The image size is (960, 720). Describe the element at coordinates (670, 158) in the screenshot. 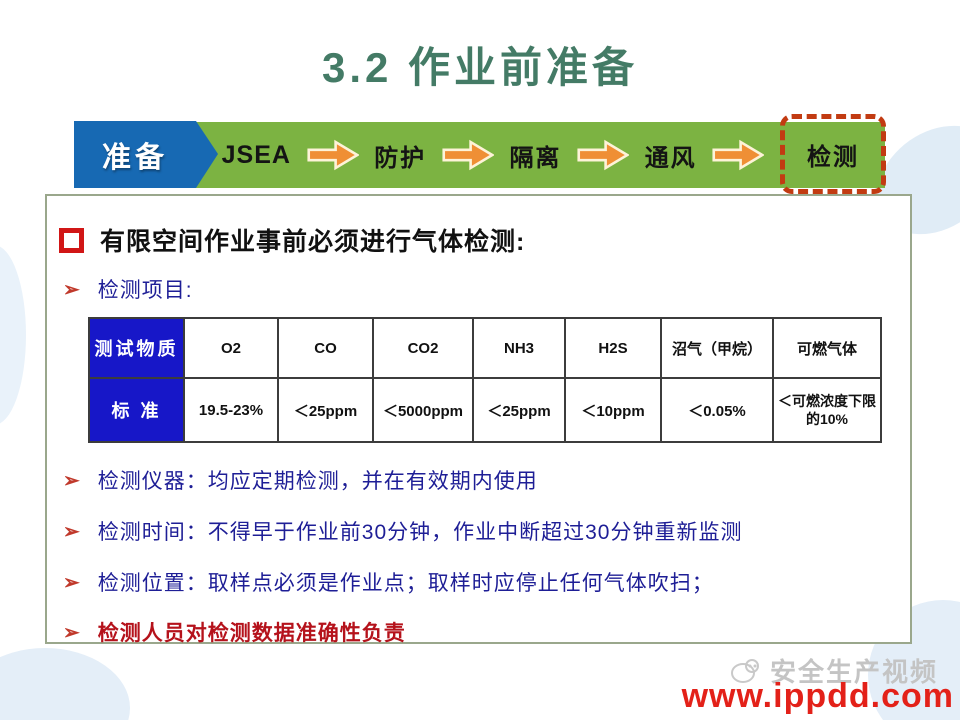

I see `flow-step-tongfeng: 通风` at that location.